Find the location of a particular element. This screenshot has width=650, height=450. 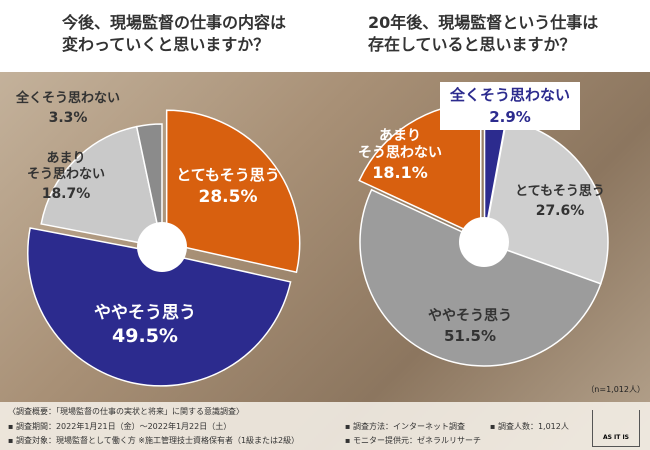

value-label: 28.5% is located at coordinates (228, 197).